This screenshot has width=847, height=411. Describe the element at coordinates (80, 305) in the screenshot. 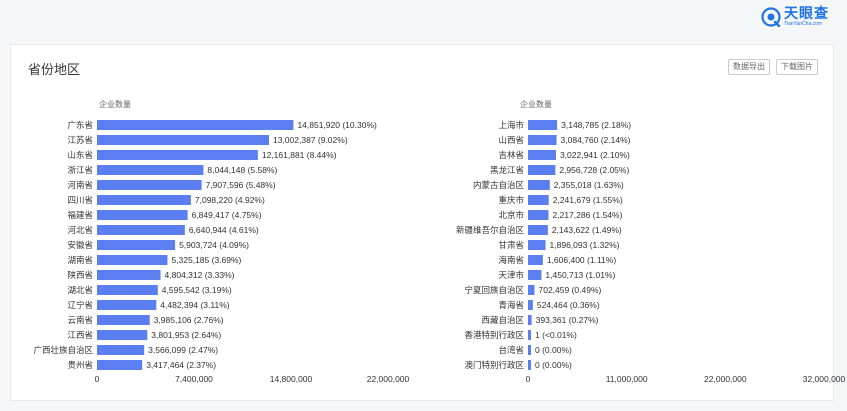

I see `category-label: 辽宁省` at that location.